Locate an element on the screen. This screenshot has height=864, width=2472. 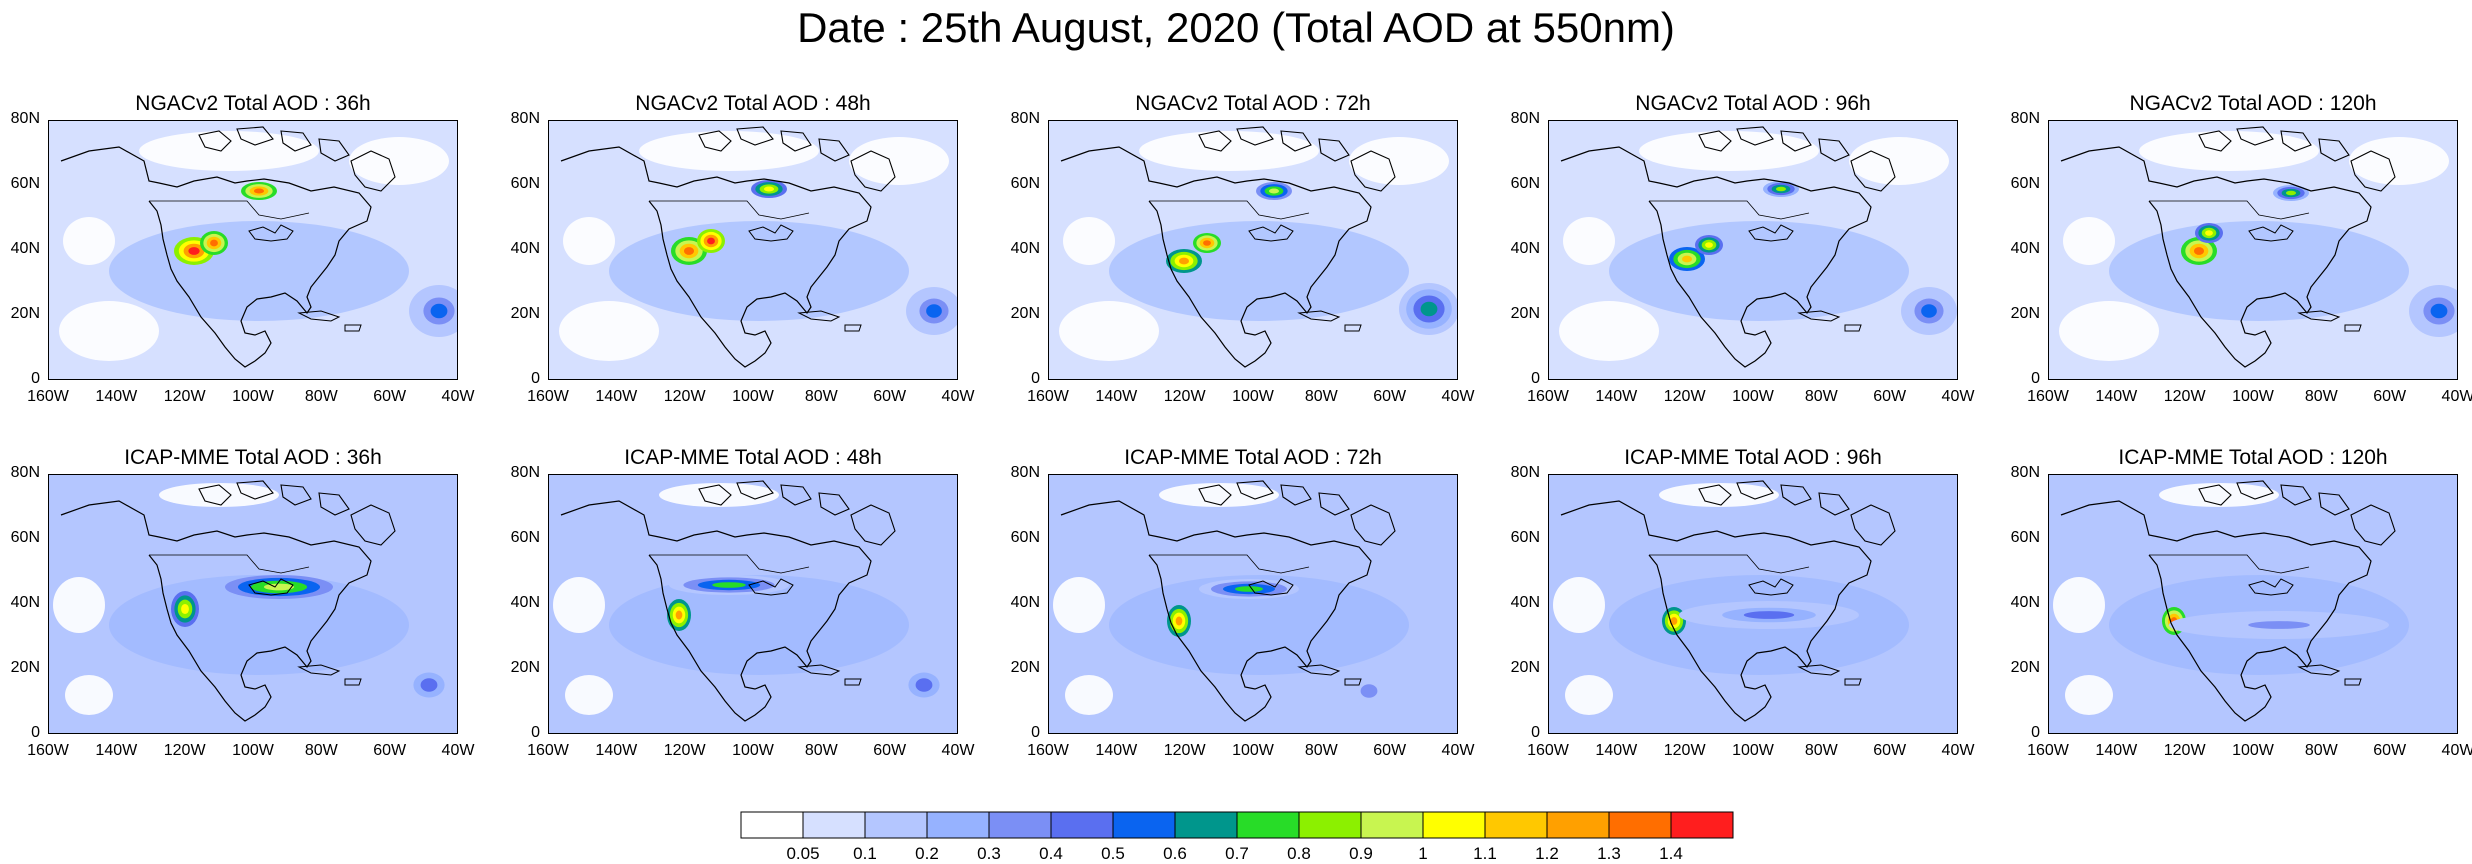
map-panel-ngacv2-120h is located at coordinates (2253, 250).